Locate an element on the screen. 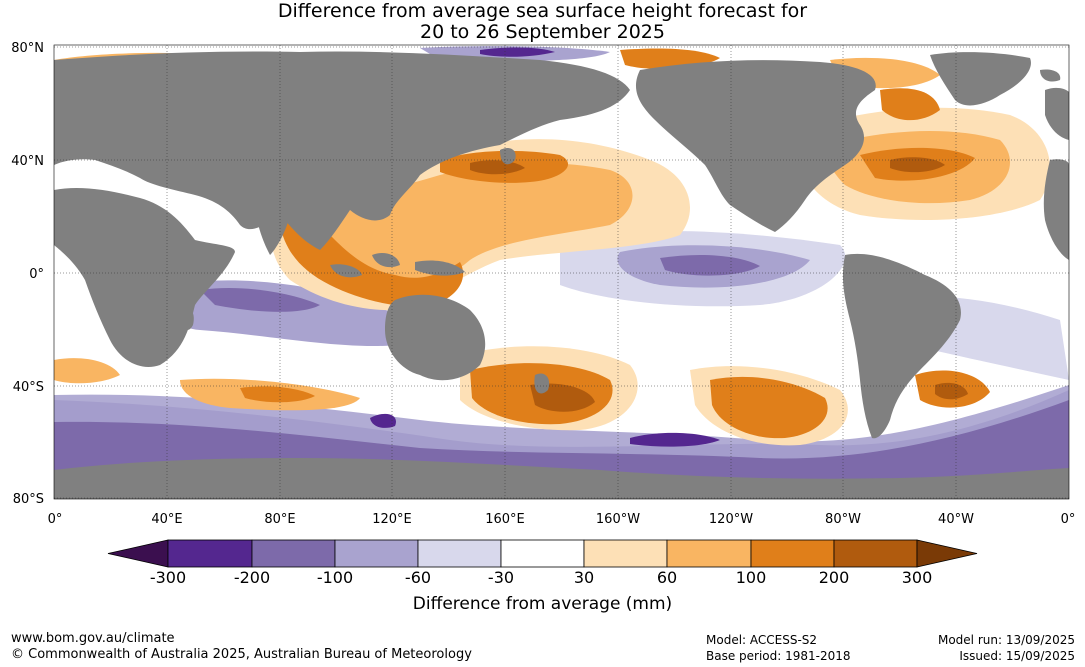 Image resolution: width=1085 pixels, height=667 pixels. colorbar-label-30: 30 is located at coordinates (584, 577).